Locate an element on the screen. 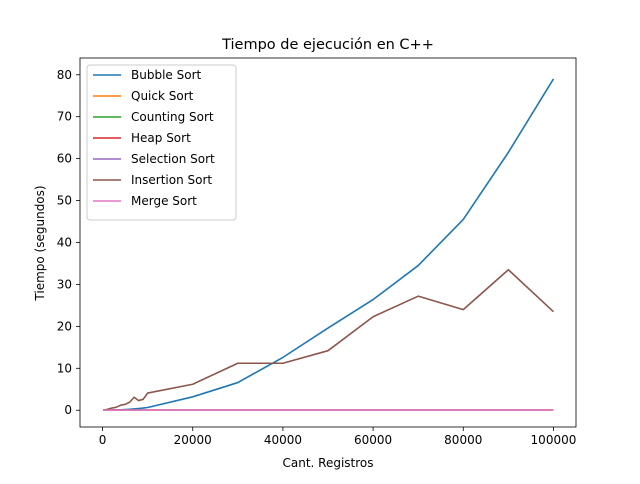 This screenshot has height=484, width=640. legend-label-quick-sort: Quick Sort is located at coordinates (162, 96).